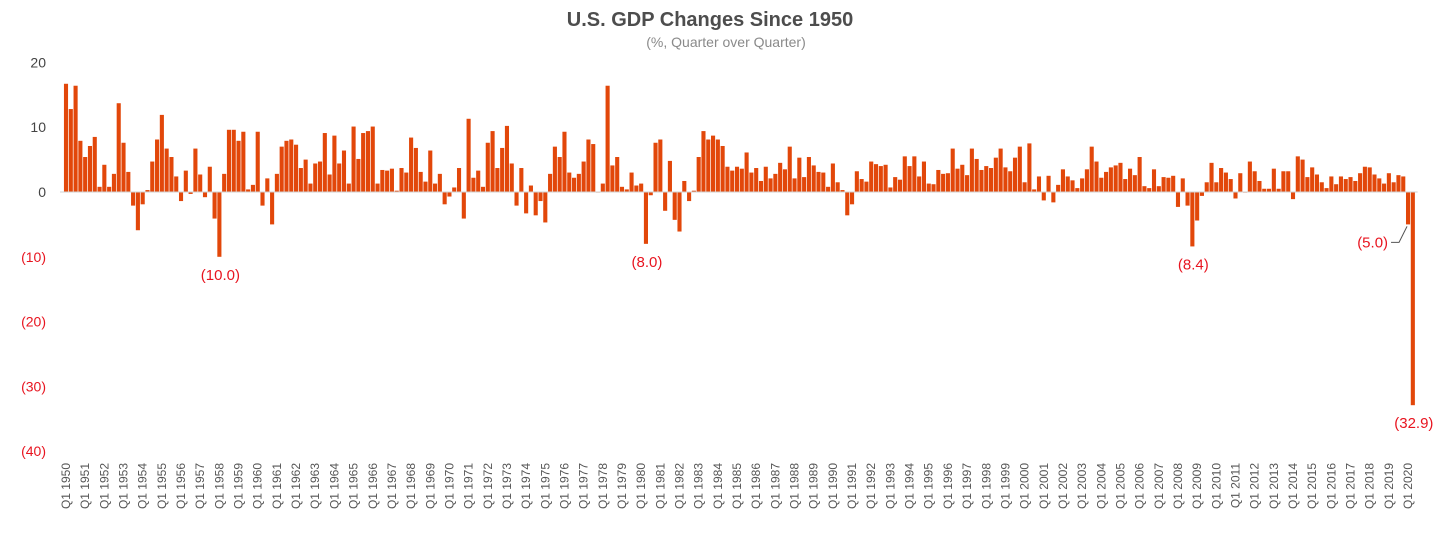 Image resolution: width=1447 pixels, height=538 pixels. Describe the element at coordinates (181, 486) in the screenshot. I see `x-tick-label: Q1 1956` at that location.